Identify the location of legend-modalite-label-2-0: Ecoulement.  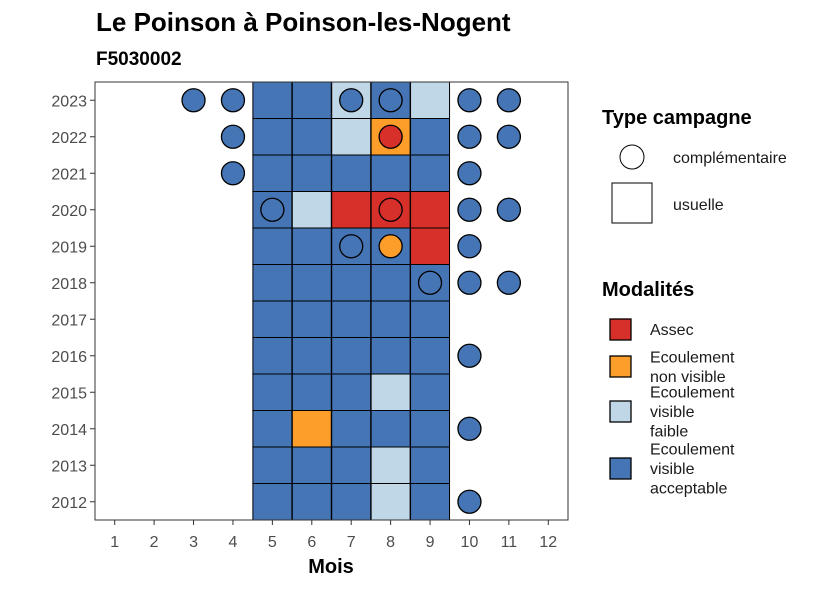
(692, 393).